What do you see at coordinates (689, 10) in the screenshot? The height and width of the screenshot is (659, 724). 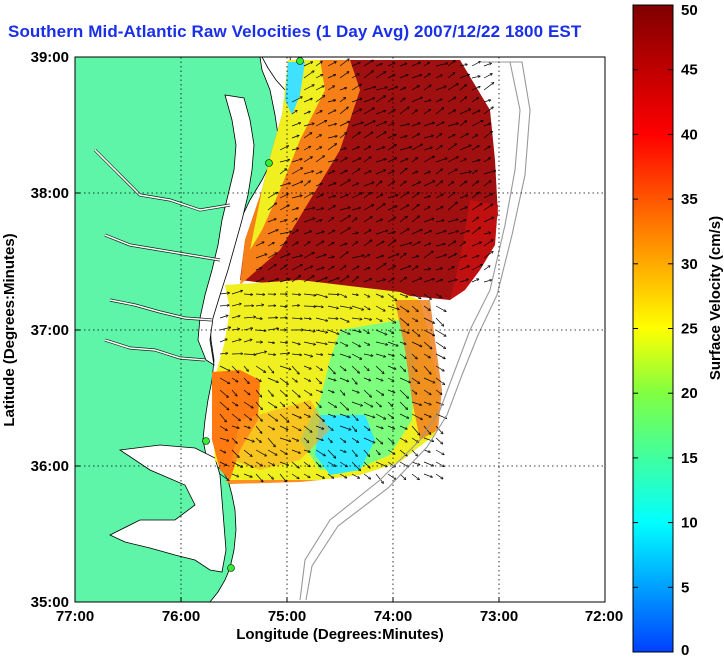 I see `colorbar-tick-label: 50` at bounding box center [689, 10].